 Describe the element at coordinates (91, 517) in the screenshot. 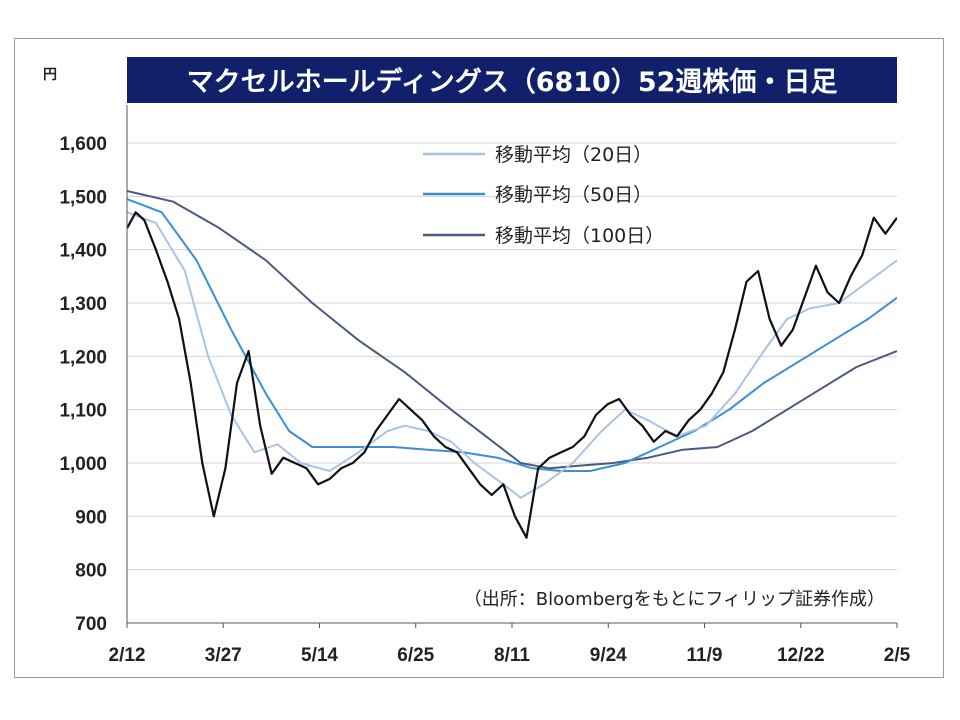

I see `y-tick-label: 900` at that location.